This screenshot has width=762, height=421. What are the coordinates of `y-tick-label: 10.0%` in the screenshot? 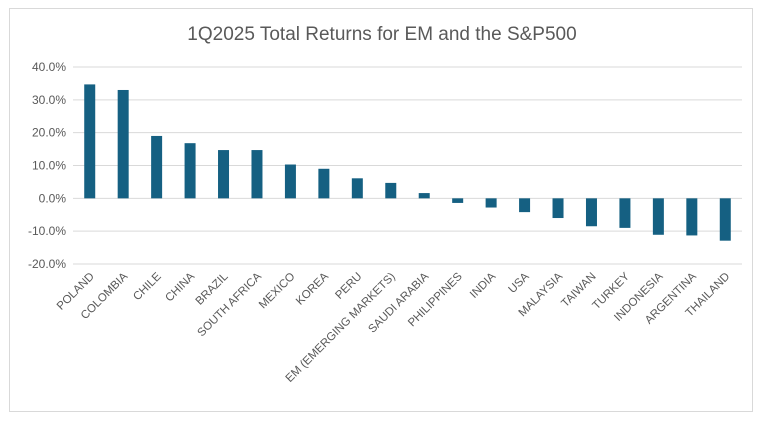 It's located at (49, 166).